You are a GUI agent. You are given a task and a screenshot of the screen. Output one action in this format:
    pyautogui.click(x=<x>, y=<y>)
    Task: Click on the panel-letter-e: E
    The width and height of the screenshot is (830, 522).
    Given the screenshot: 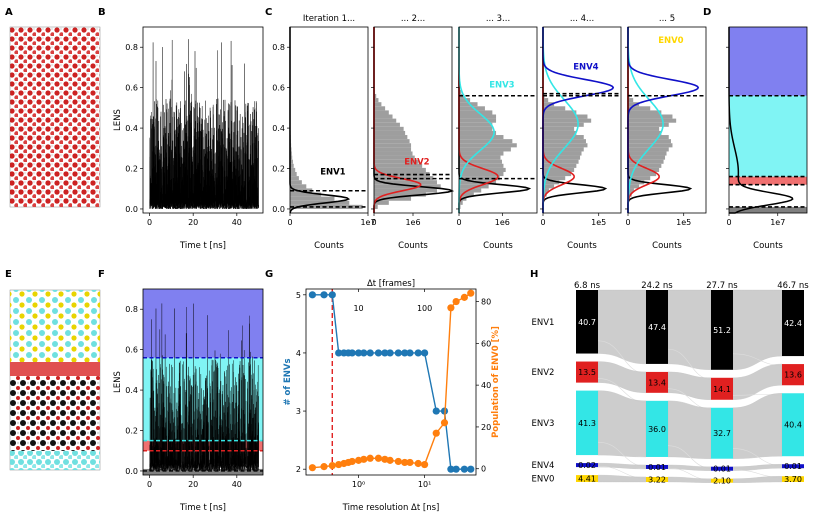 What is the action you would take?
    pyautogui.click(x=8, y=274)
    